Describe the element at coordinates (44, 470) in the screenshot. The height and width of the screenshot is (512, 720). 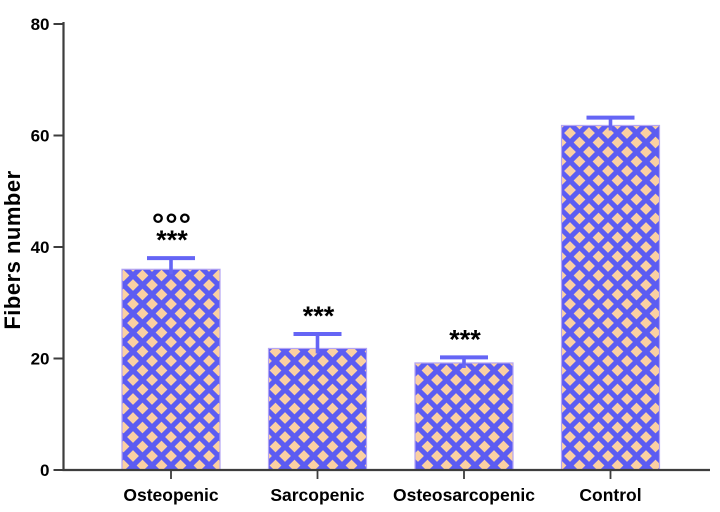
I see `y-tick-label-0: 0` at that location.